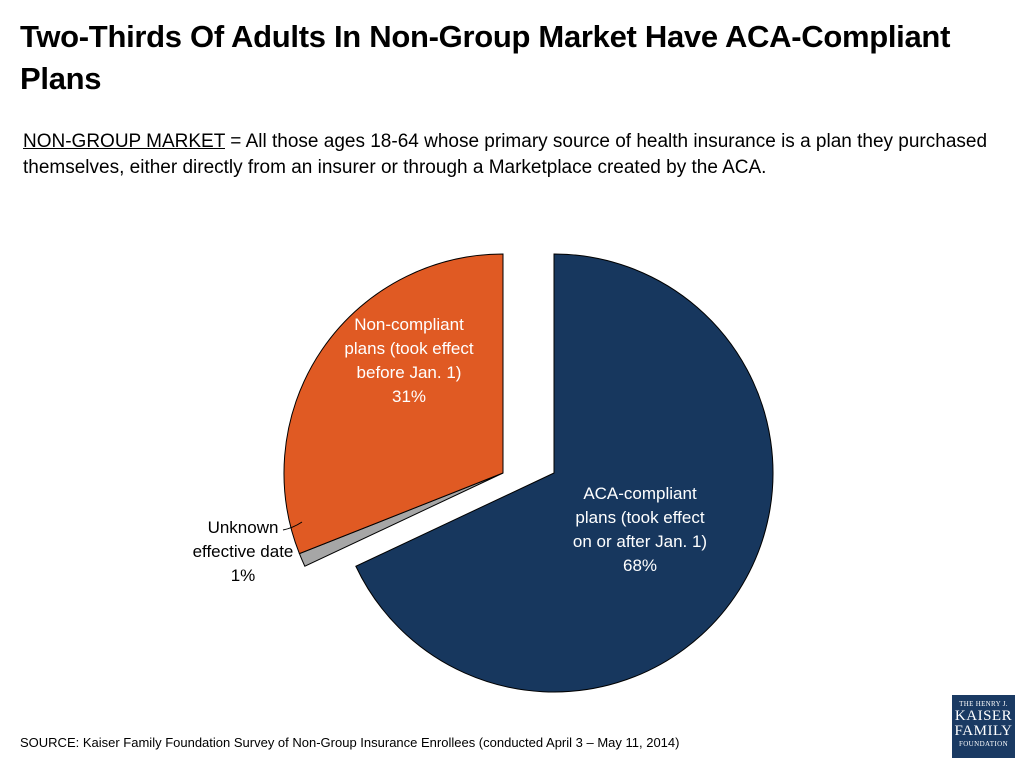  I want to click on logo-line-2: KAISER, so click(983, 716).